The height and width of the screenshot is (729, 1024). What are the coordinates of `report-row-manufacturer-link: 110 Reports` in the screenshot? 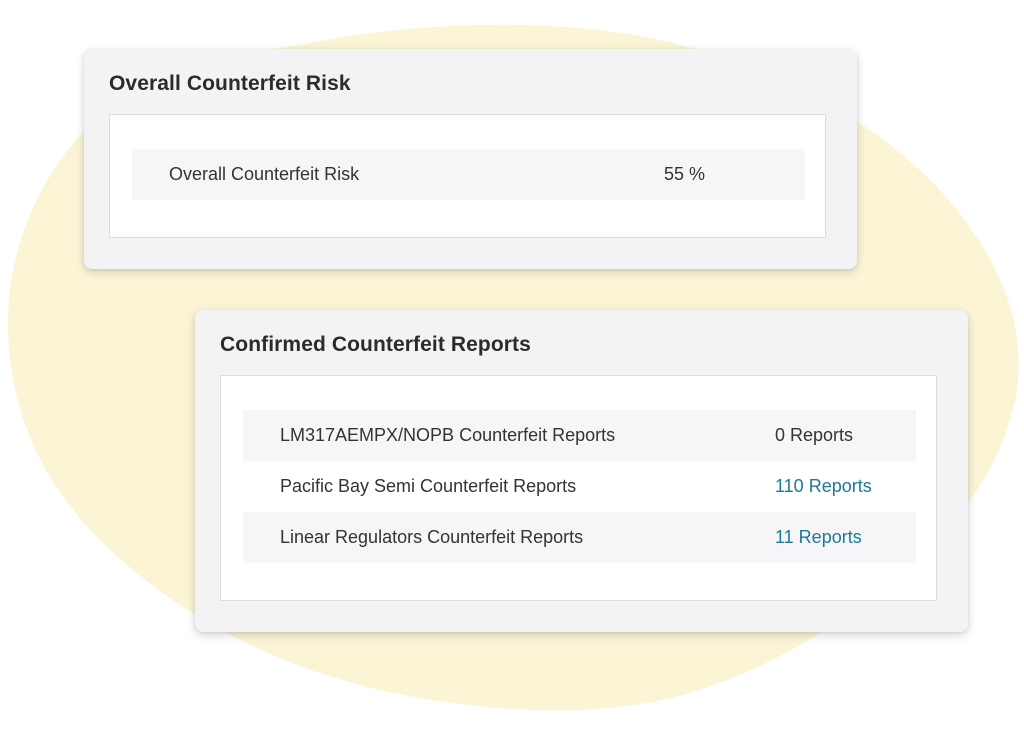 It's located at (823, 486).